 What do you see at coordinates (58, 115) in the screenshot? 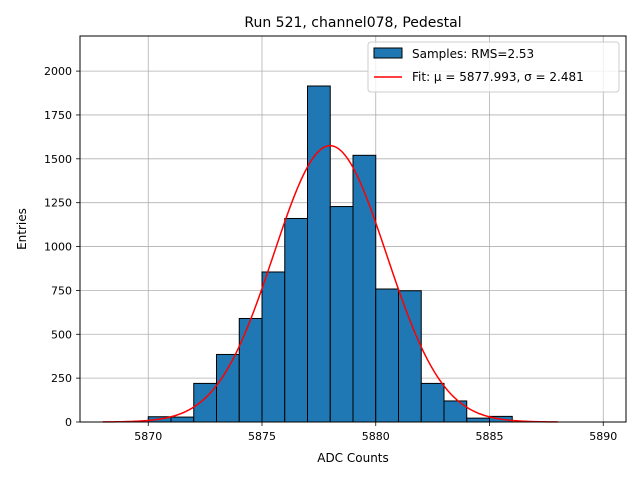
I see `y-tick-label: 1750` at bounding box center [58, 115].